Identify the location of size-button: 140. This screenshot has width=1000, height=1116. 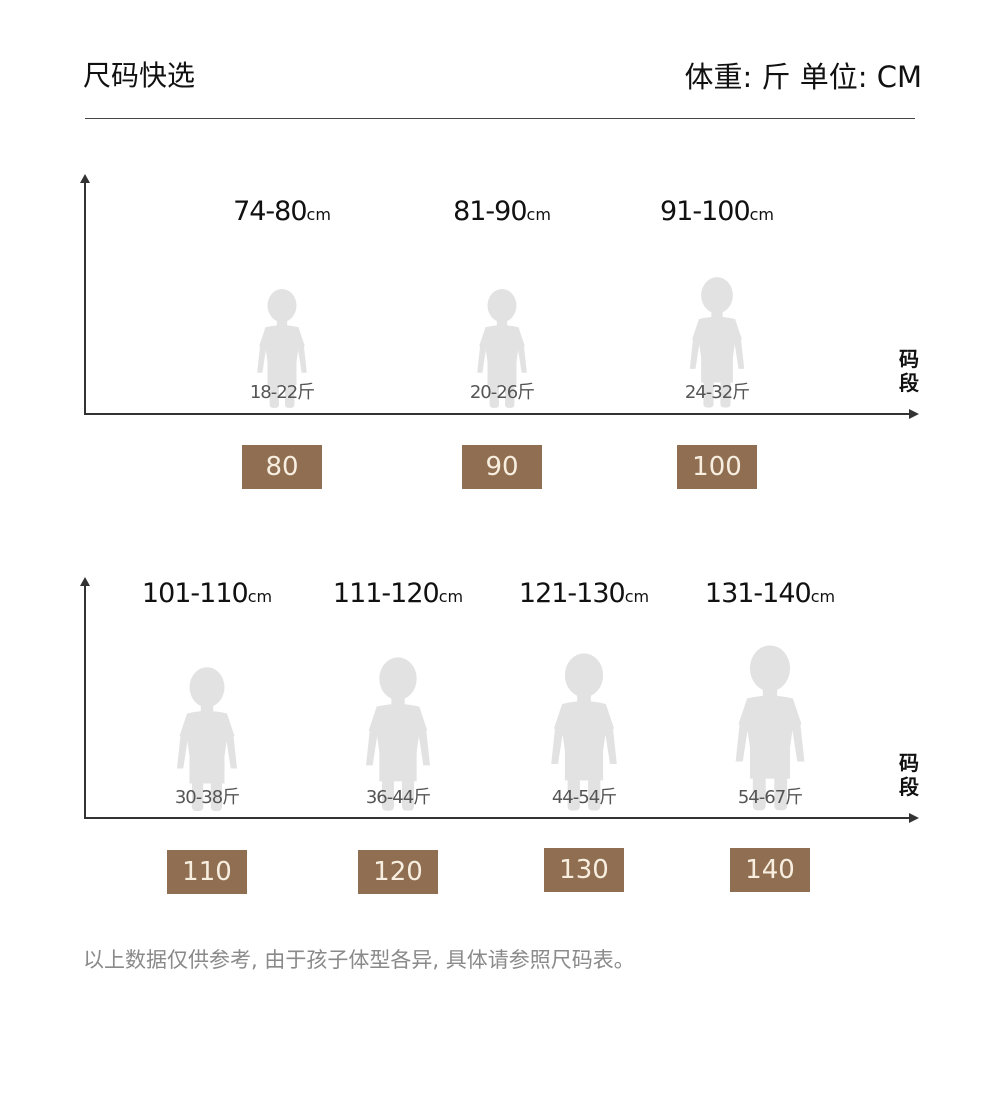
(770, 870).